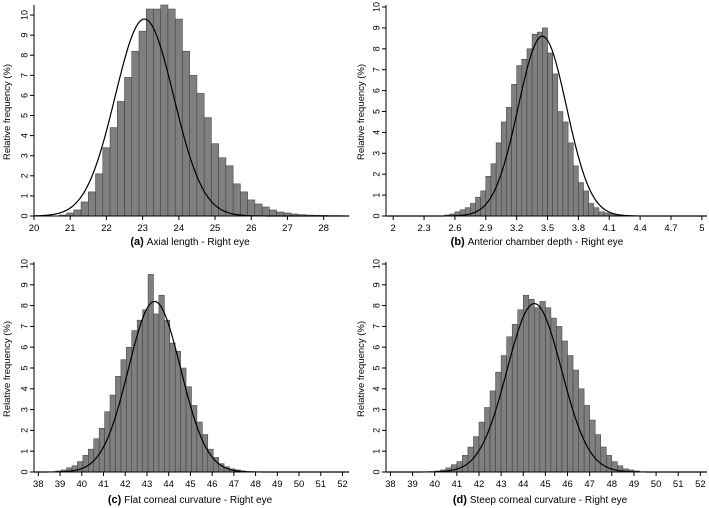 The height and width of the screenshot is (508, 709). What do you see at coordinates (458, 242) in the screenshot?
I see `panel-b-caption-letter: (b)` at bounding box center [458, 242].